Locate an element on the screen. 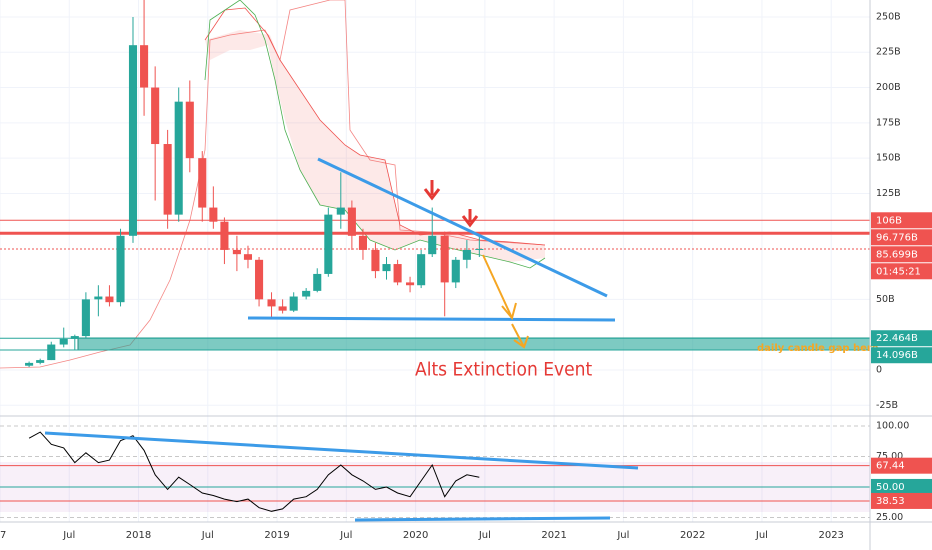 This screenshot has height=550, width=932. y-tick-label: 50B is located at coordinates (885, 299).